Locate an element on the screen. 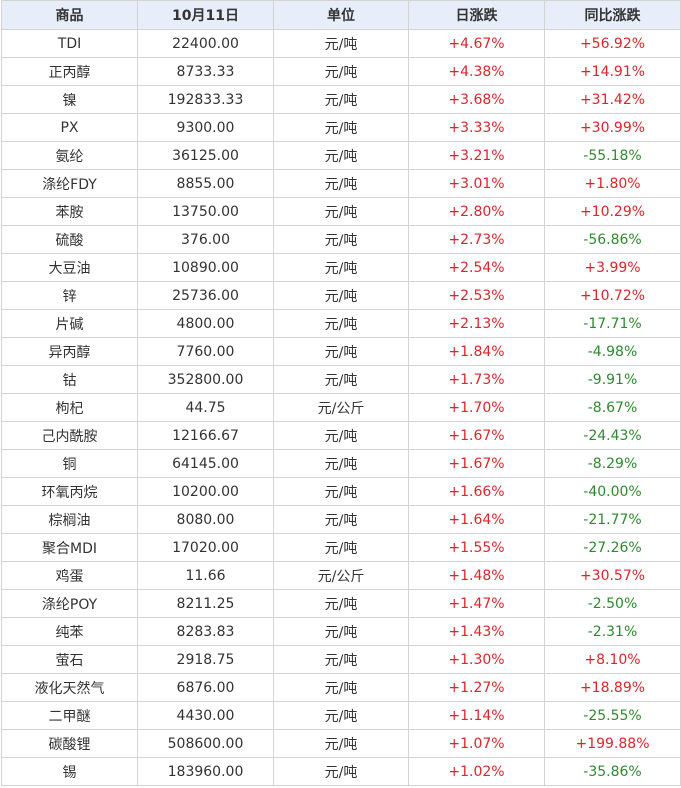 The width and height of the screenshot is (681, 788). yoy-change-cell: -2.50% is located at coordinates (612, 603).